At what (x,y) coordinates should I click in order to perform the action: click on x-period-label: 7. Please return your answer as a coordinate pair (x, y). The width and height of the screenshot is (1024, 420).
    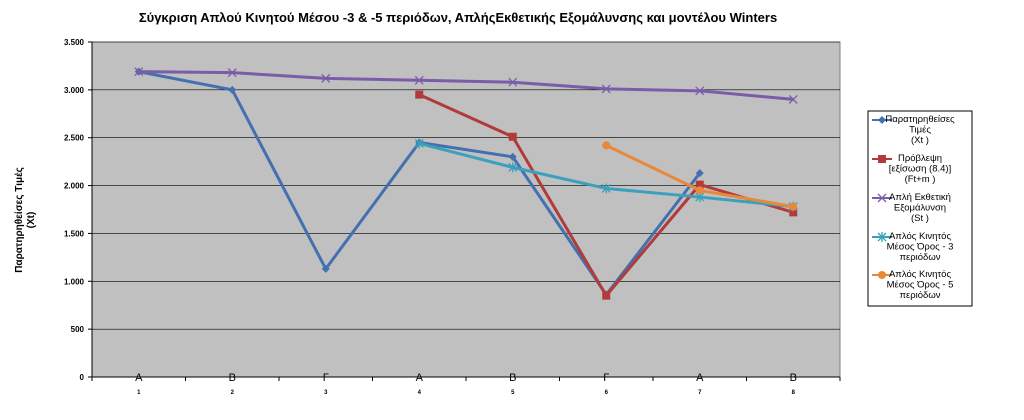
    Looking at the image, I should click on (700, 393).